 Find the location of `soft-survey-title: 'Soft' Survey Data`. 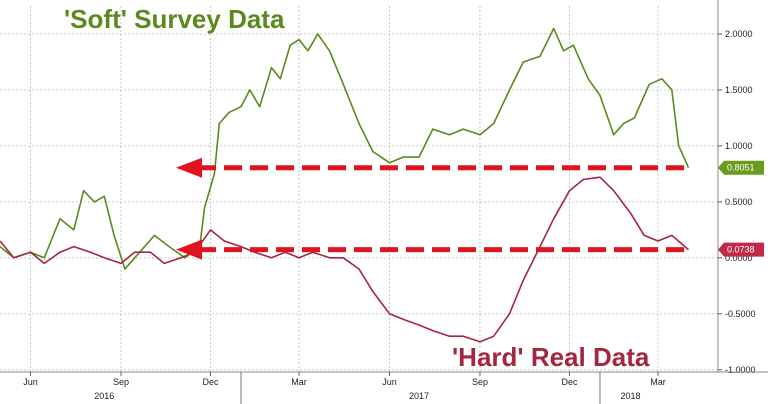

soft-survey-title: 'Soft' Survey Data is located at coordinates (174, 19).